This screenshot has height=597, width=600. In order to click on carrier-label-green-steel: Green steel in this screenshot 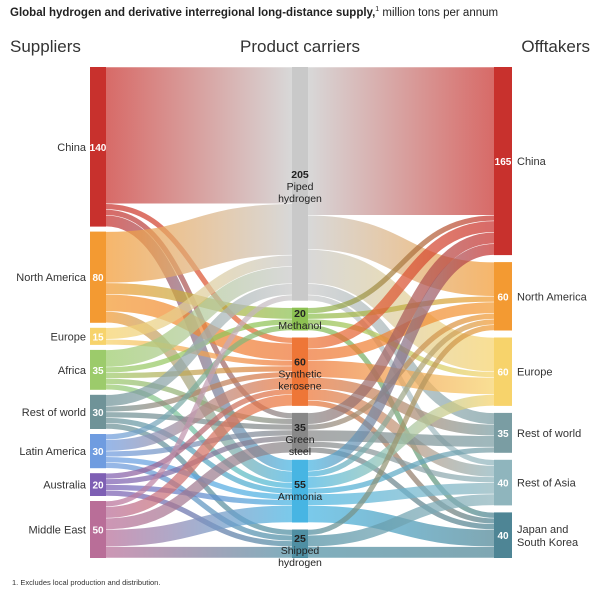, I will do `click(299, 446)`.